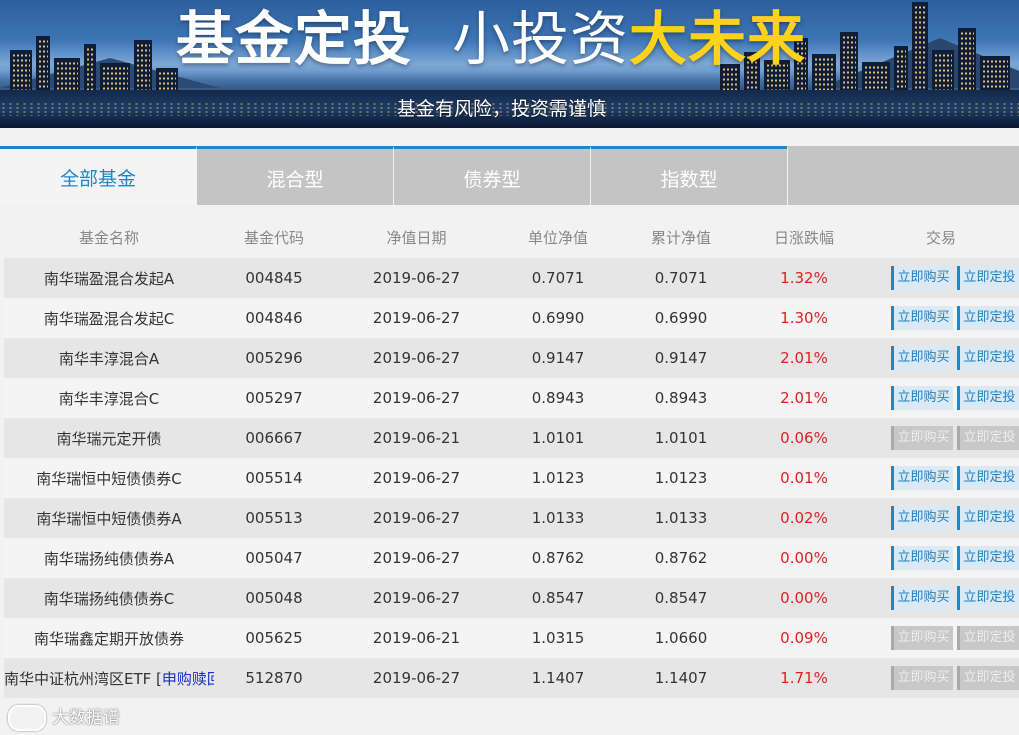 The height and width of the screenshot is (735, 1019). Describe the element at coordinates (558, 358) in the screenshot. I see `unit-nav: 0.9147` at that location.